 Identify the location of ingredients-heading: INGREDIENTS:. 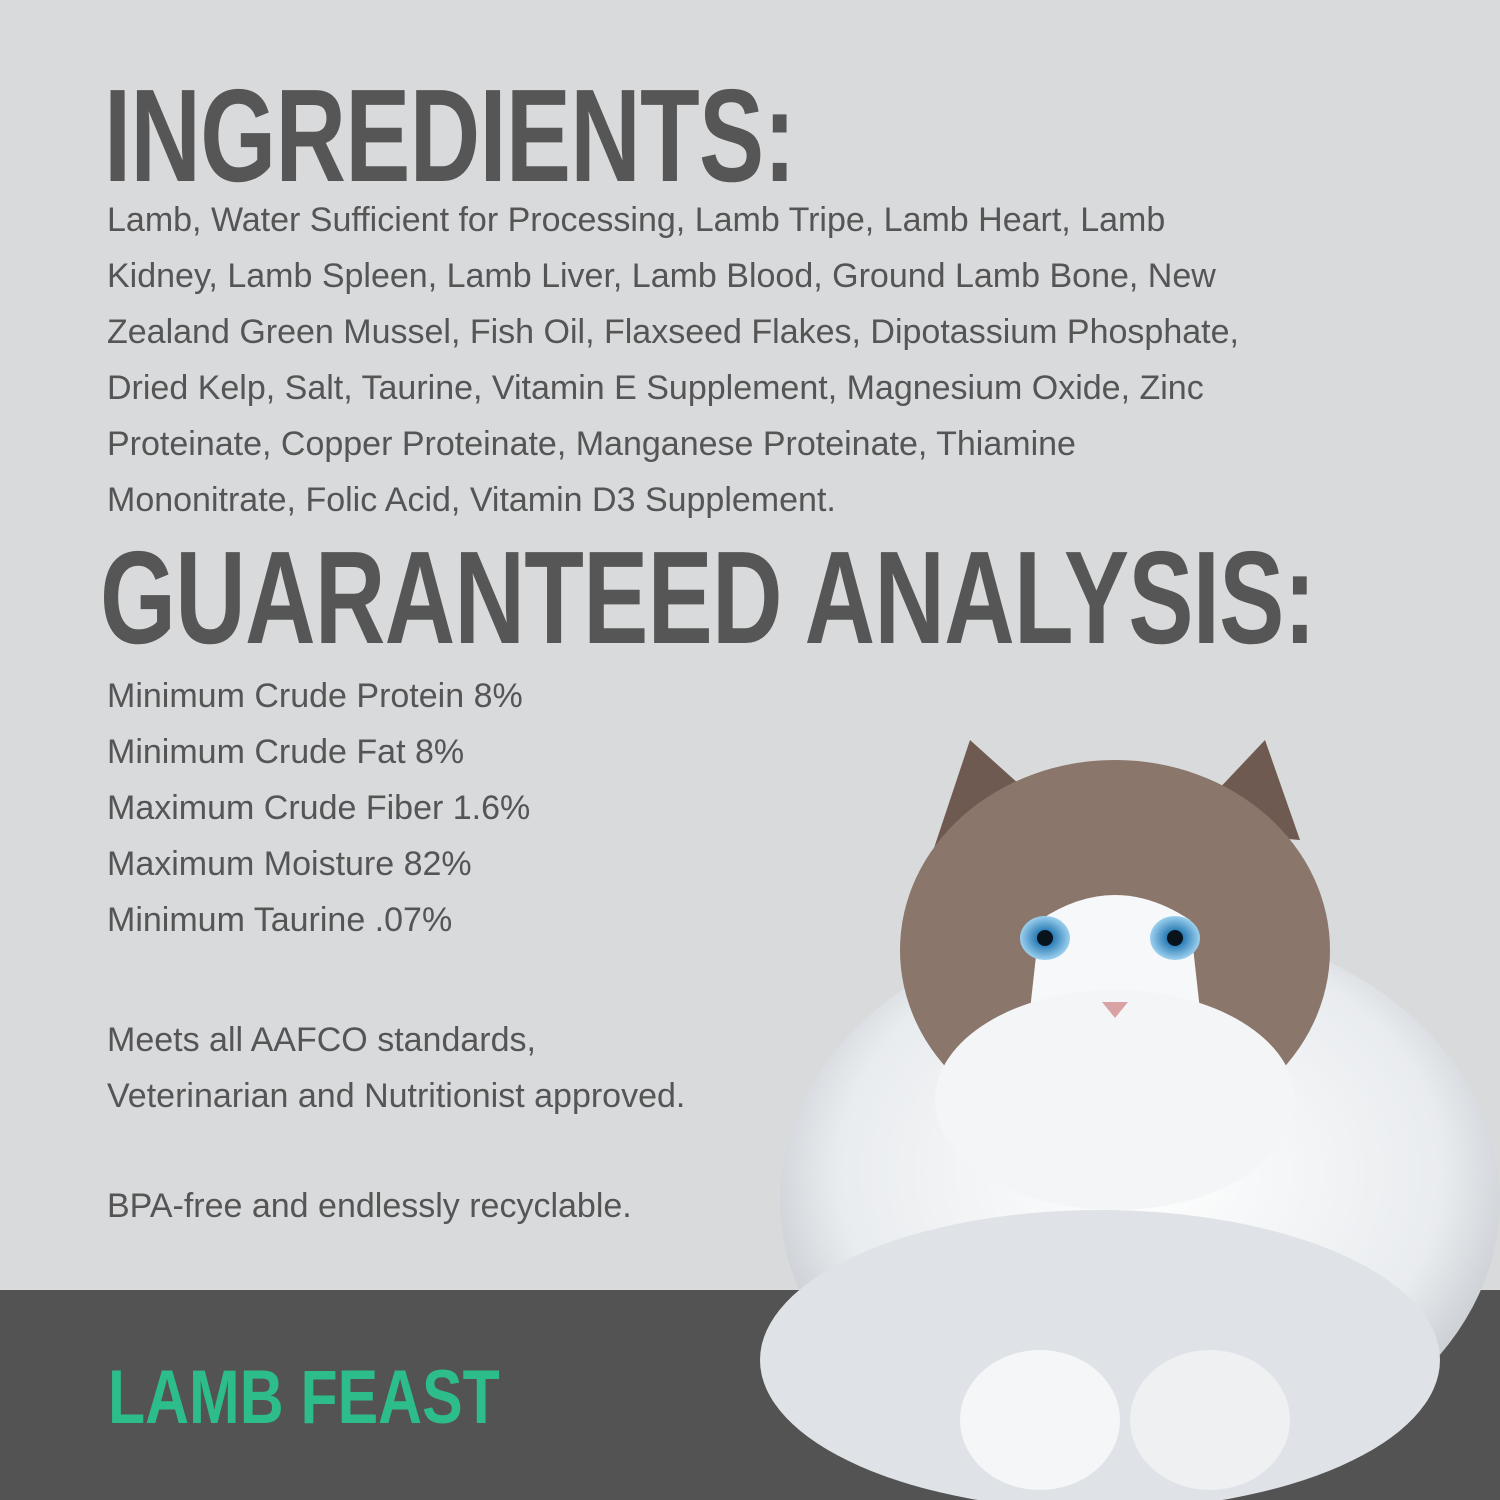
(450, 135).